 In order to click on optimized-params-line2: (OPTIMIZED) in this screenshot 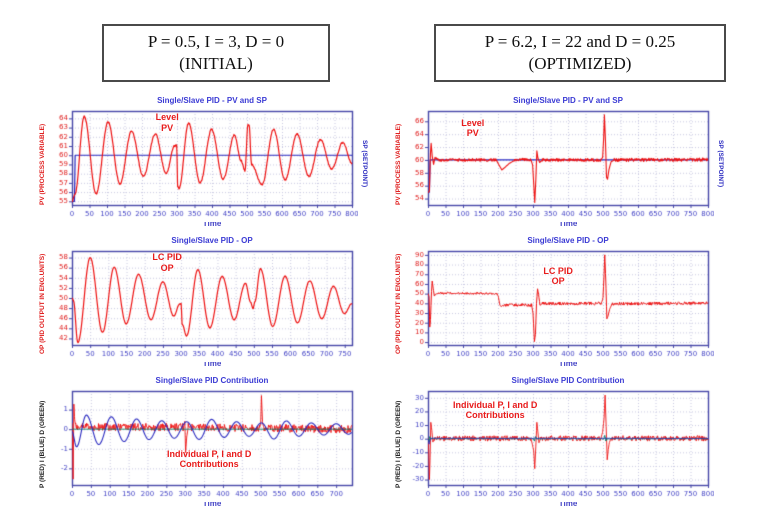, I will do `click(580, 63)`.